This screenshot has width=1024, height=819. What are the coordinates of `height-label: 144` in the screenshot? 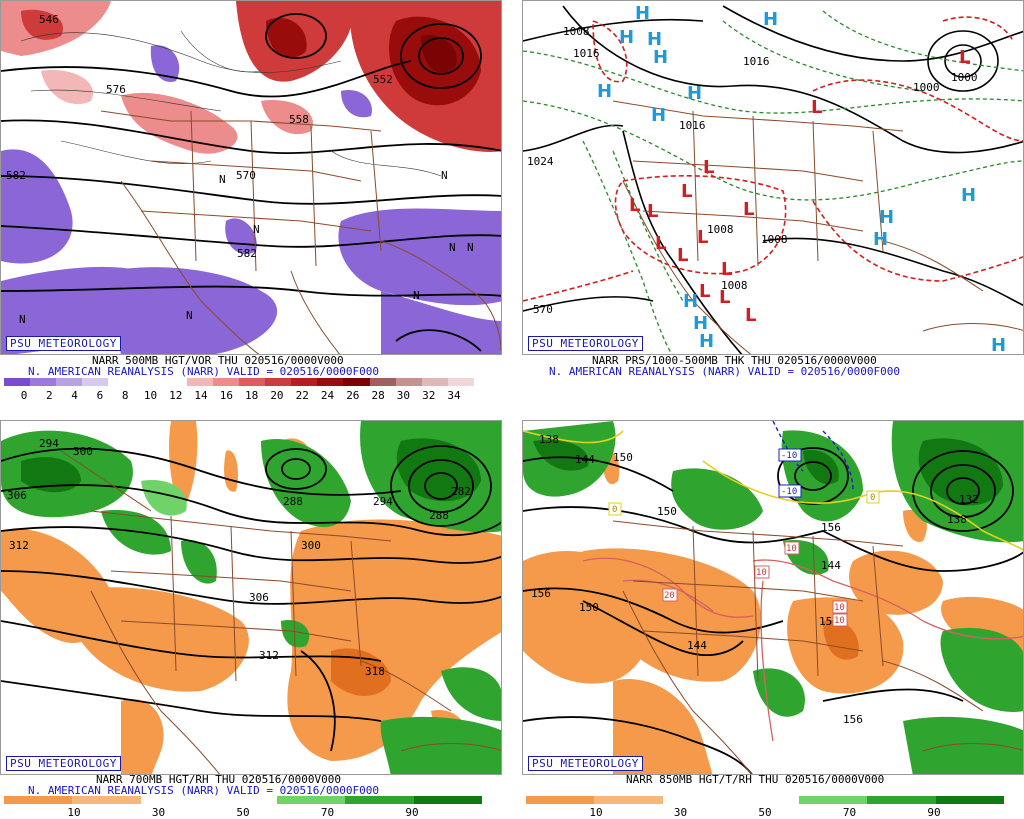 It's located at (585, 459).